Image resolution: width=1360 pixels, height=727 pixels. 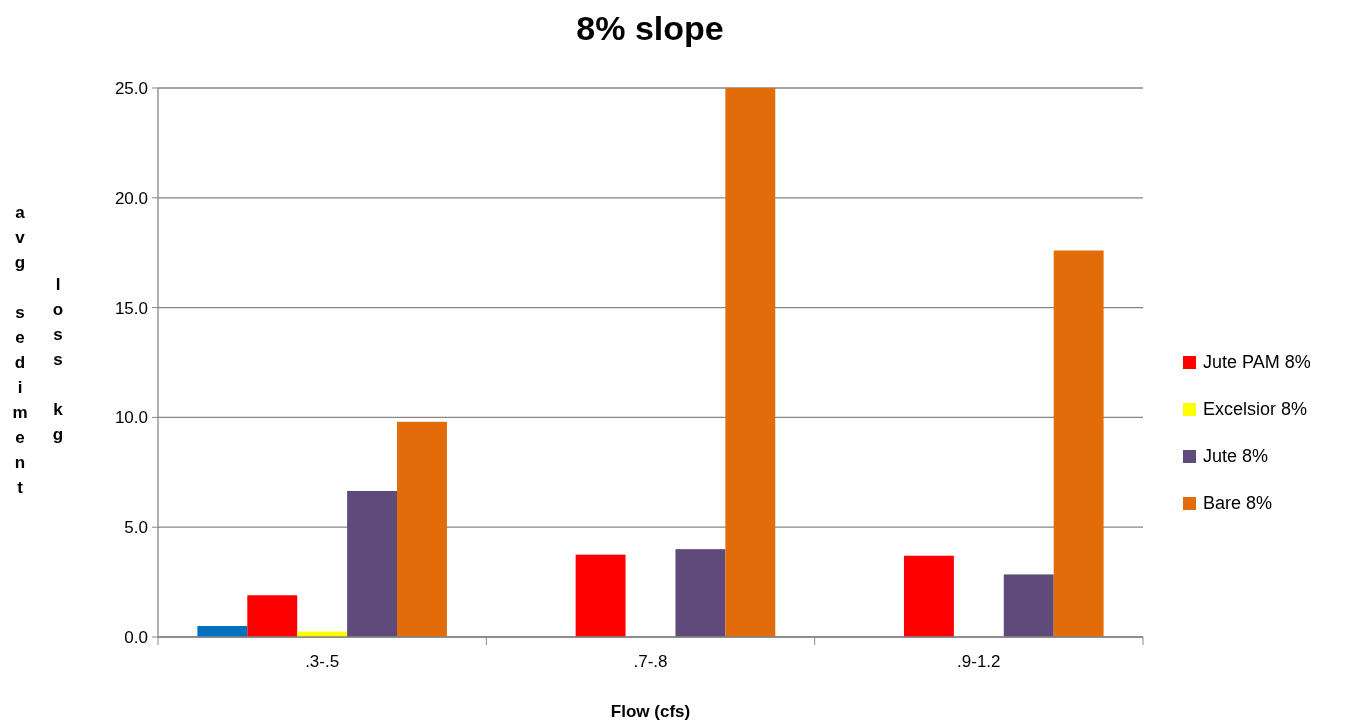 I want to click on legend-label: Excelsior 8%, so click(x=1255, y=409).